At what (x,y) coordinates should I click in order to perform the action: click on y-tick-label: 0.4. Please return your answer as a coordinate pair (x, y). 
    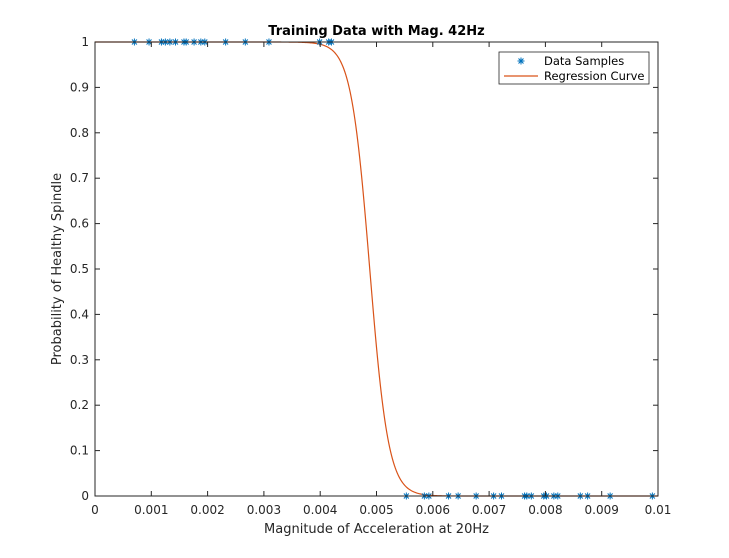
    Looking at the image, I should click on (79, 314).